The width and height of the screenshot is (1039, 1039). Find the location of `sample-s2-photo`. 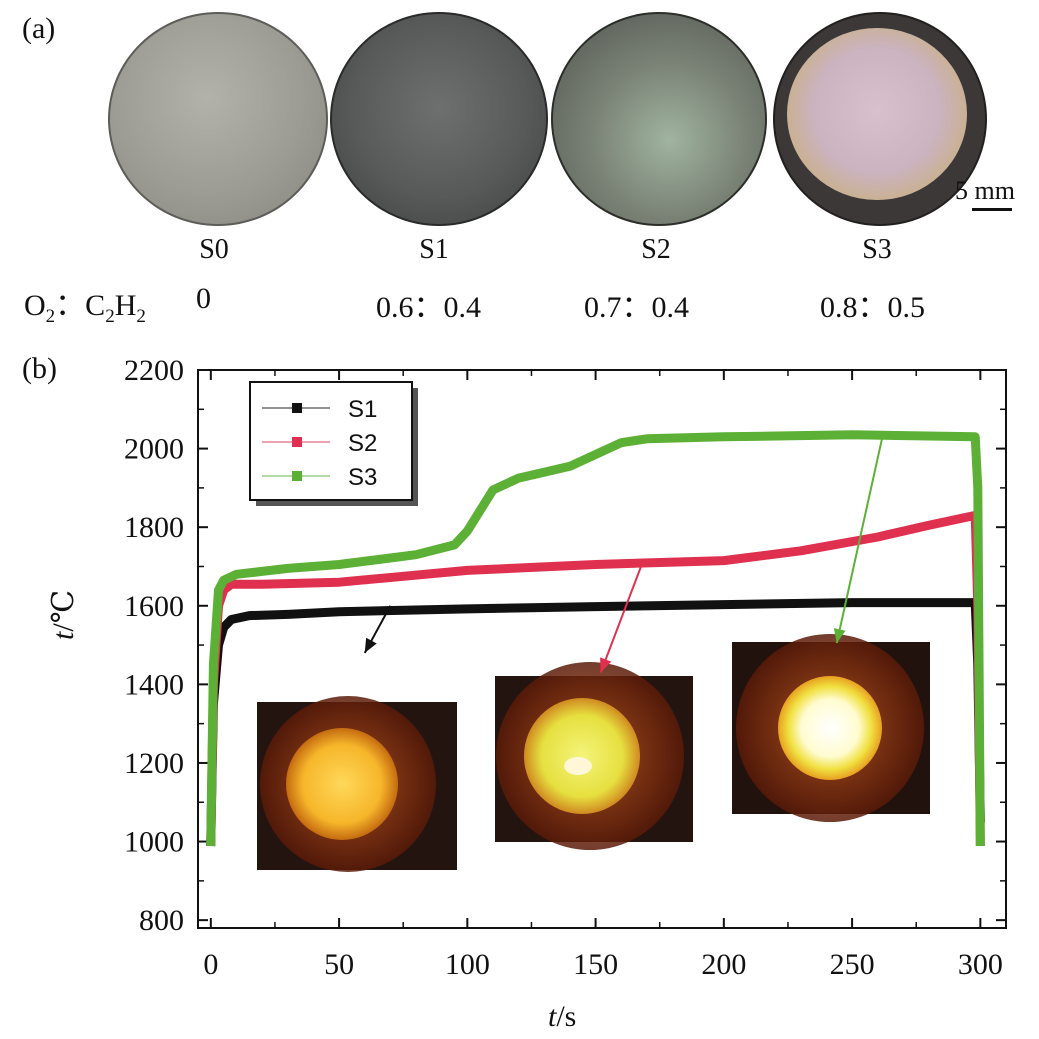

sample-s2-photo is located at coordinates (659, 119).